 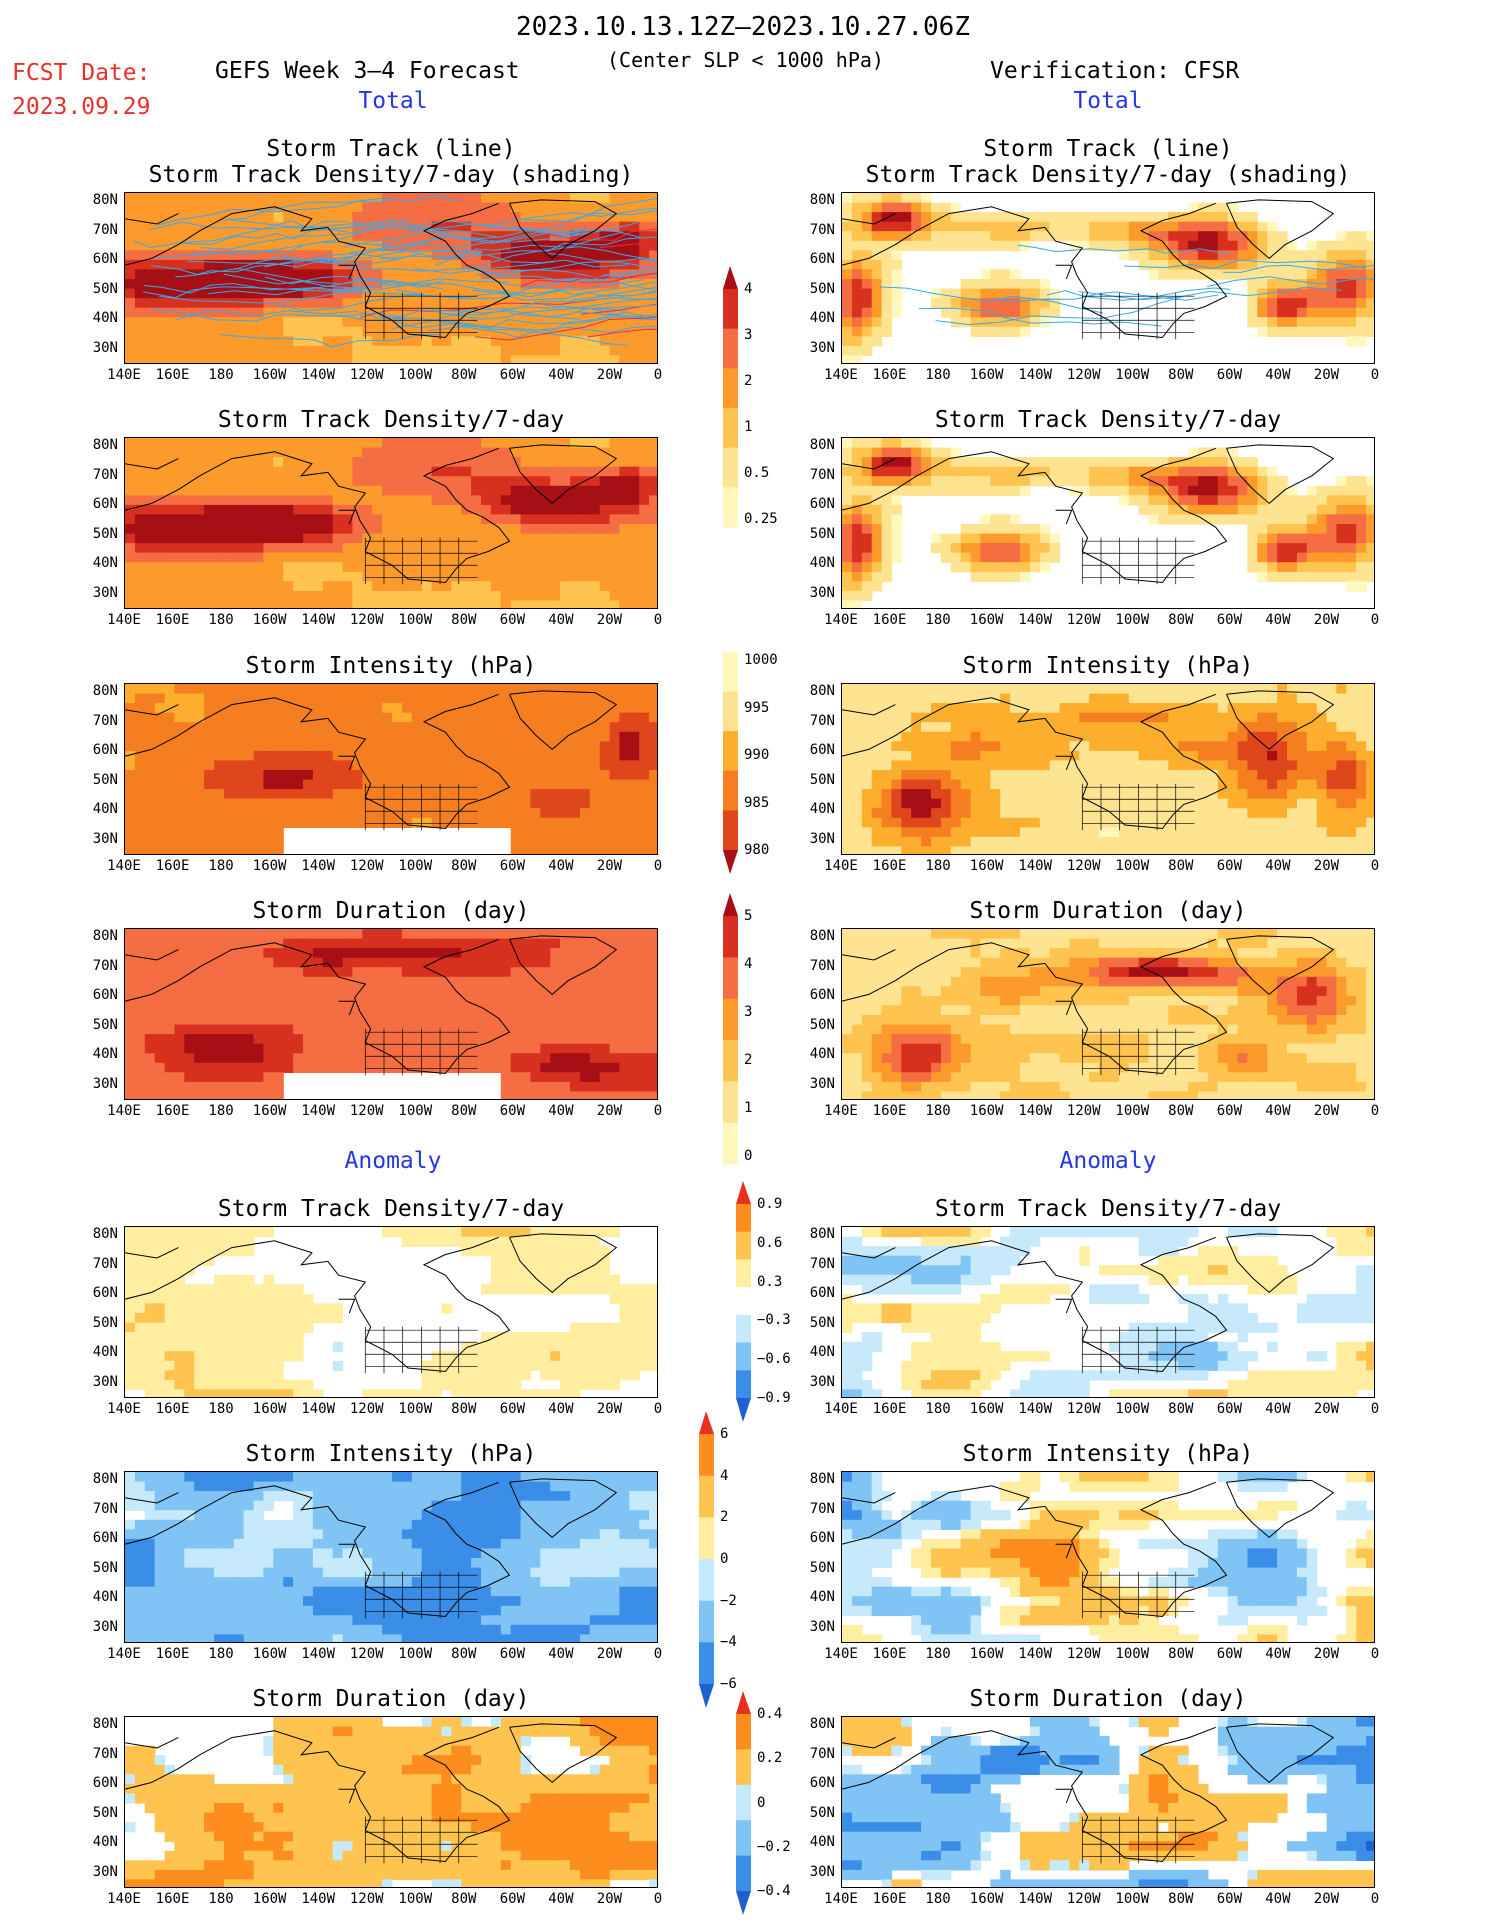 I want to click on lon-tick-label: 160E, so click(x=889, y=620).